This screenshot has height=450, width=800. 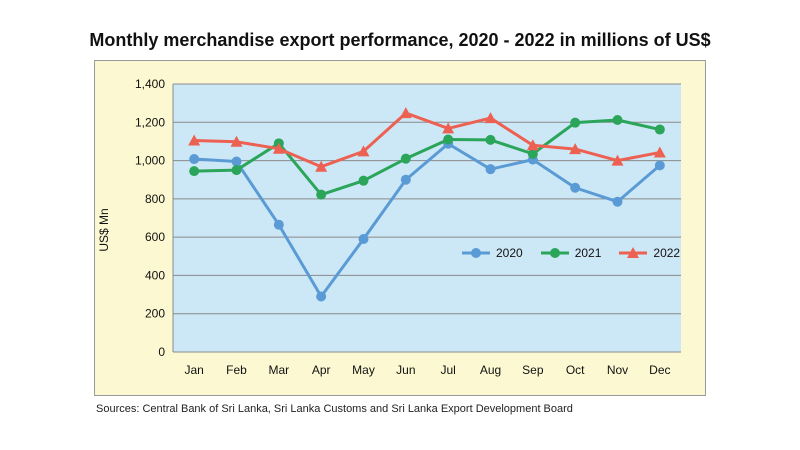 I want to click on x-tick-label: Mar, so click(x=278, y=370).